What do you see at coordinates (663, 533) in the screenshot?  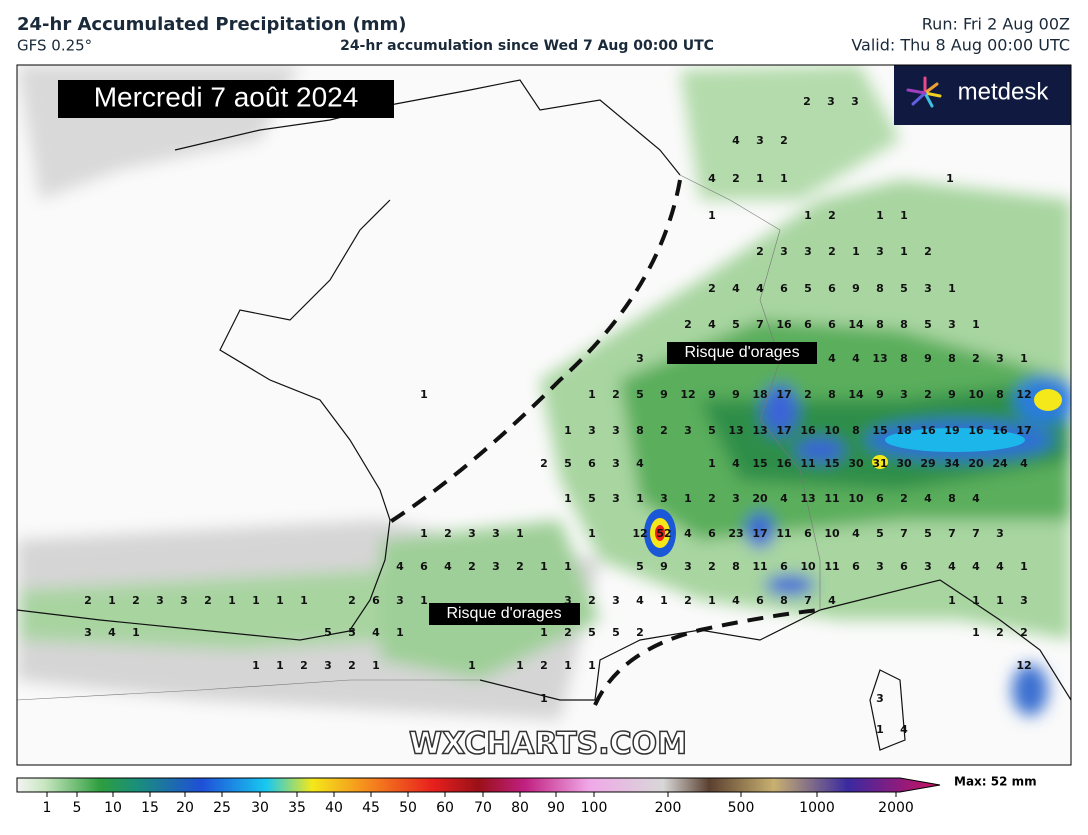 I see `precip-value: 52` at bounding box center [663, 533].